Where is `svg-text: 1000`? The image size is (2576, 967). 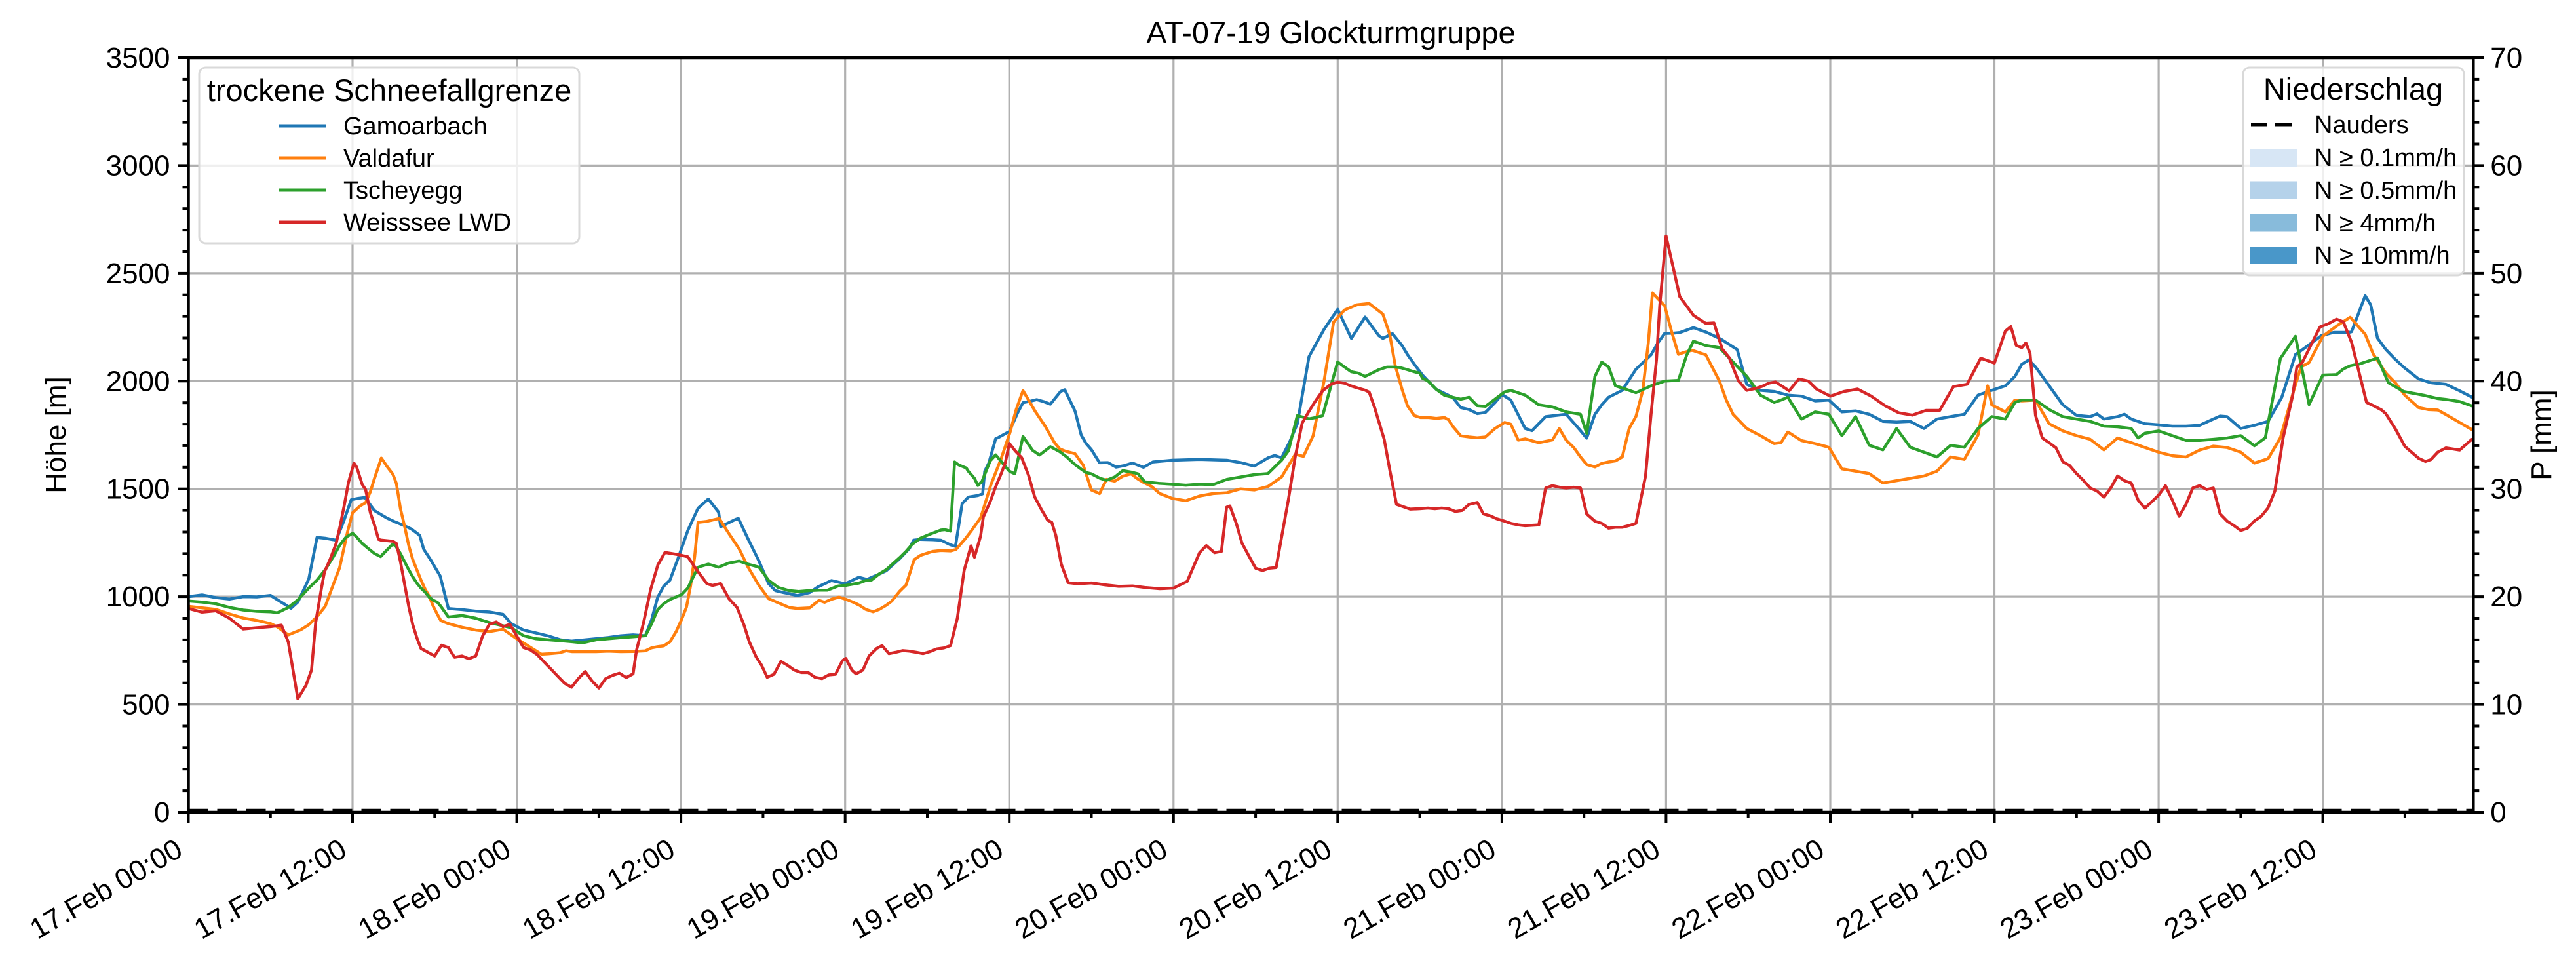 svg-text: 1000 is located at coordinates (138, 597).